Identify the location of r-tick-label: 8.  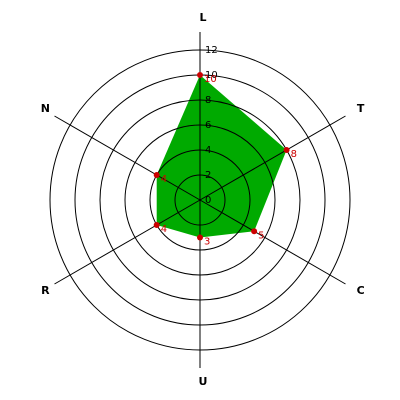
(208, 100).